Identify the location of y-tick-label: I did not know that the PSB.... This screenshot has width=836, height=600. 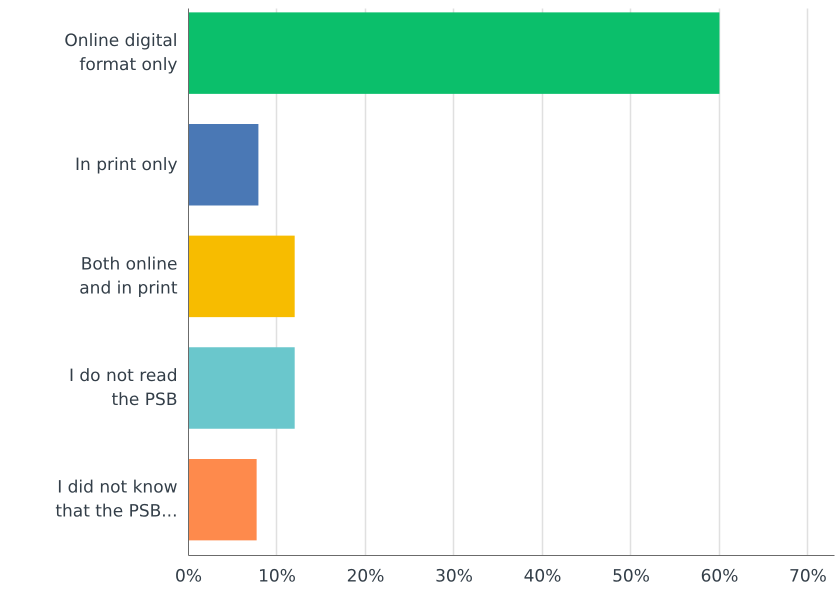
(116, 500).